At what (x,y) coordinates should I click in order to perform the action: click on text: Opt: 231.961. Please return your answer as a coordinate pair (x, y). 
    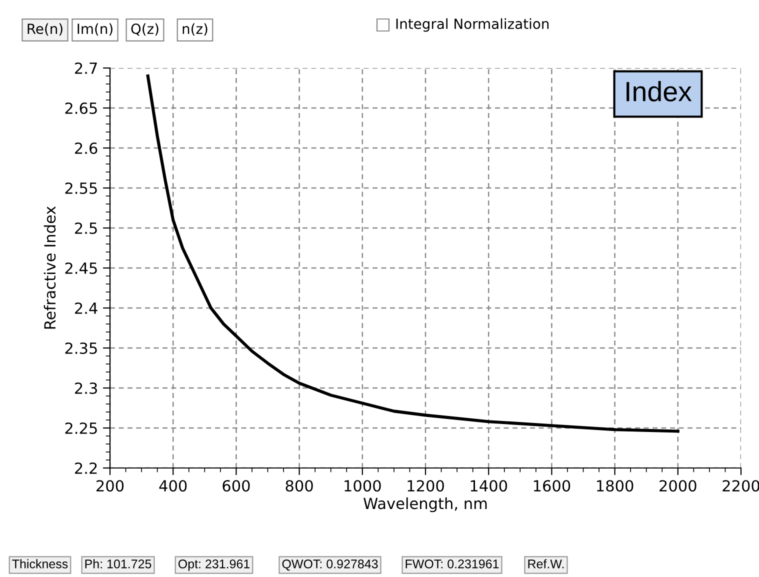
    Looking at the image, I should click on (214, 565).